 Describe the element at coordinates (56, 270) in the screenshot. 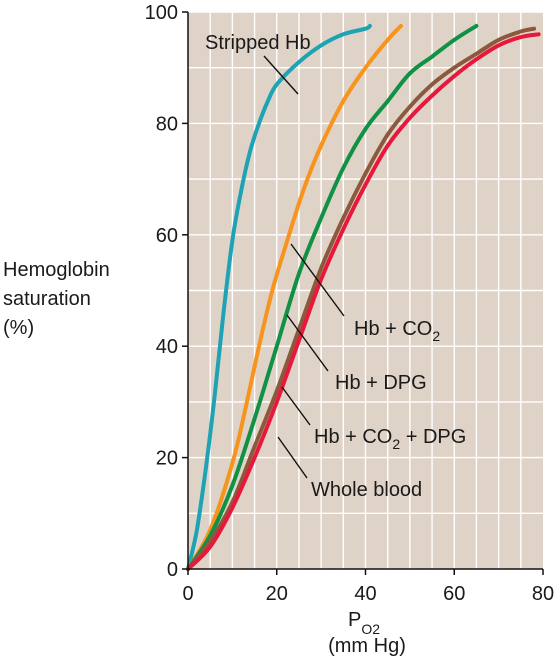

I see `y-axis-title-line-1: Hemoglobin` at that location.